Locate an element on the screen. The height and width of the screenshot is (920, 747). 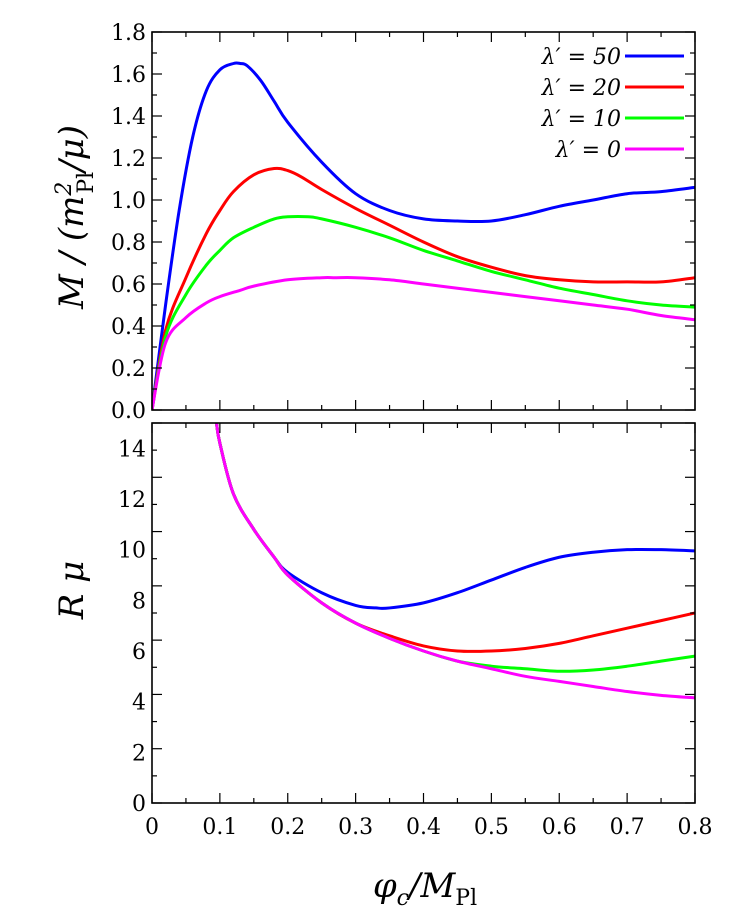
x-tick-label: 0.5 is located at coordinates (491, 827).